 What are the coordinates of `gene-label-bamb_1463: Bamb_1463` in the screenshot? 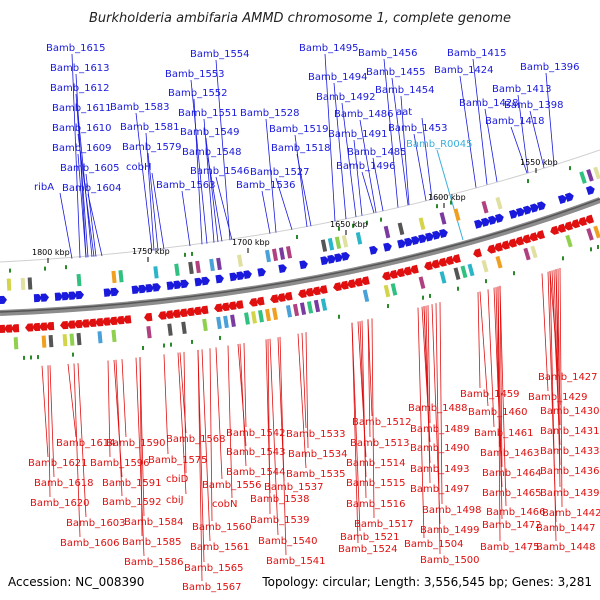 It's located at (510, 453).